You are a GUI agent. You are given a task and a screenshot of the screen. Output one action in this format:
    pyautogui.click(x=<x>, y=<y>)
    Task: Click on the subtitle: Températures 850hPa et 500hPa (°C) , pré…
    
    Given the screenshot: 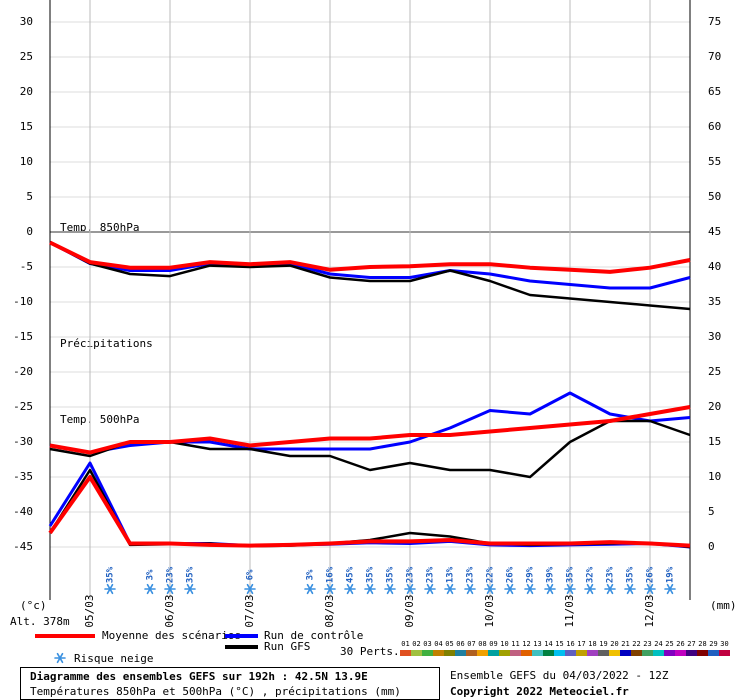 What is the action you would take?
    pyautogui.click(x=215, y=691)
    